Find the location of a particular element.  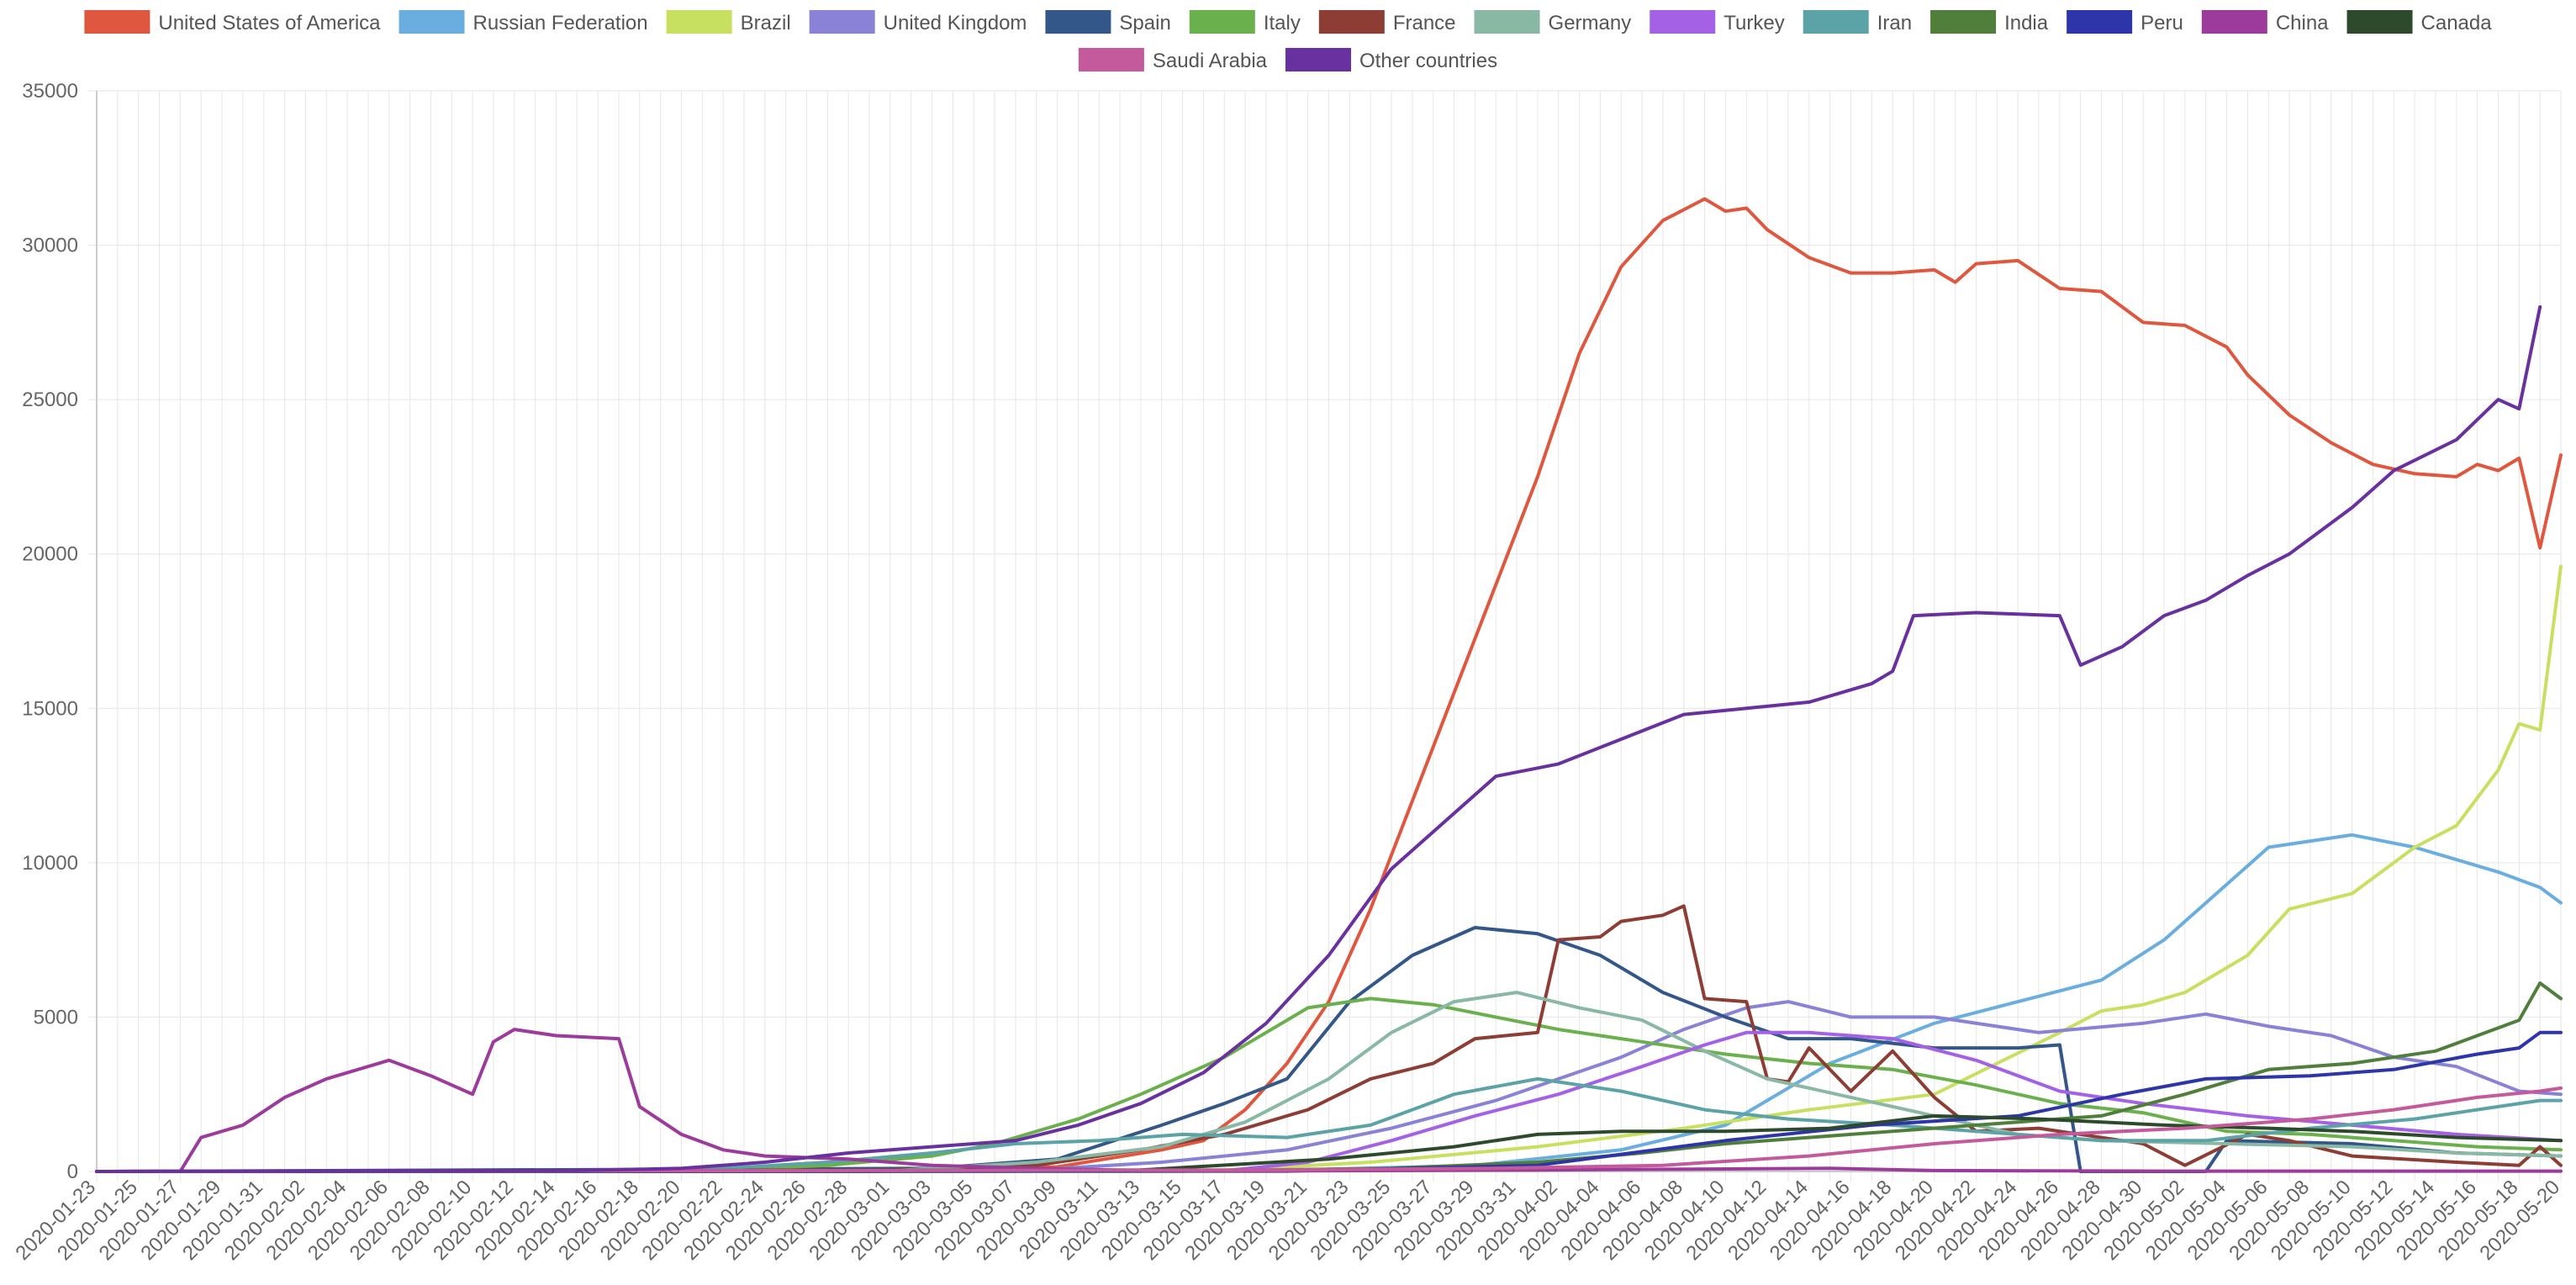

series-line-turkey is located at coordinates (1329, 1101).